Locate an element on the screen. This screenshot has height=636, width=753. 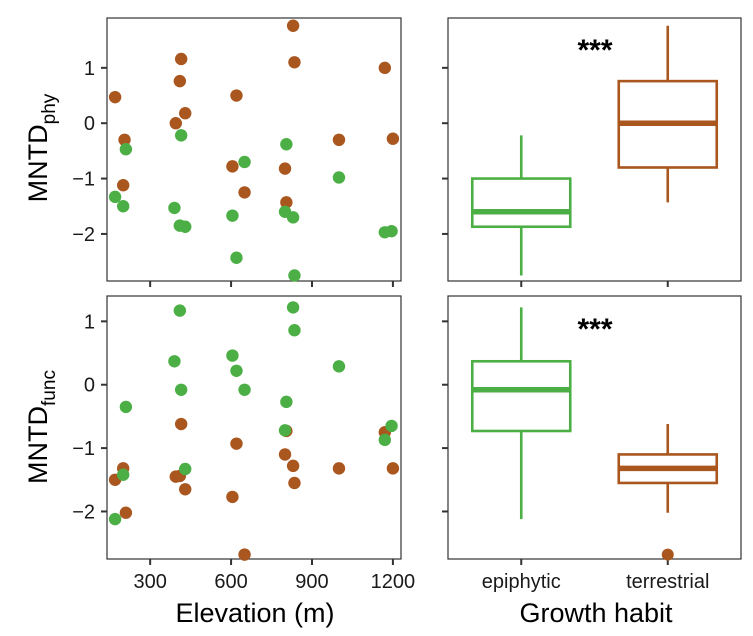
func-box-xtick-label: epiphytic is located at coordinates (521, 582).